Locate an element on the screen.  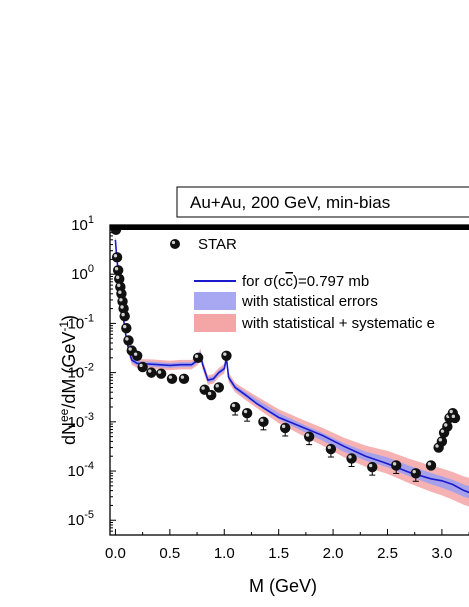
legend-sys-label: with statistical + systematic e is located at coordinates (338, 323).